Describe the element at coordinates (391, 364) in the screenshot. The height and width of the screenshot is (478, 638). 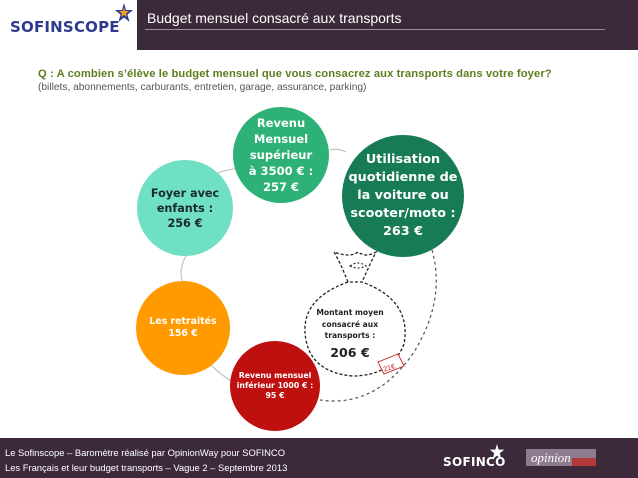
I see `price-tag-icon` at that location.